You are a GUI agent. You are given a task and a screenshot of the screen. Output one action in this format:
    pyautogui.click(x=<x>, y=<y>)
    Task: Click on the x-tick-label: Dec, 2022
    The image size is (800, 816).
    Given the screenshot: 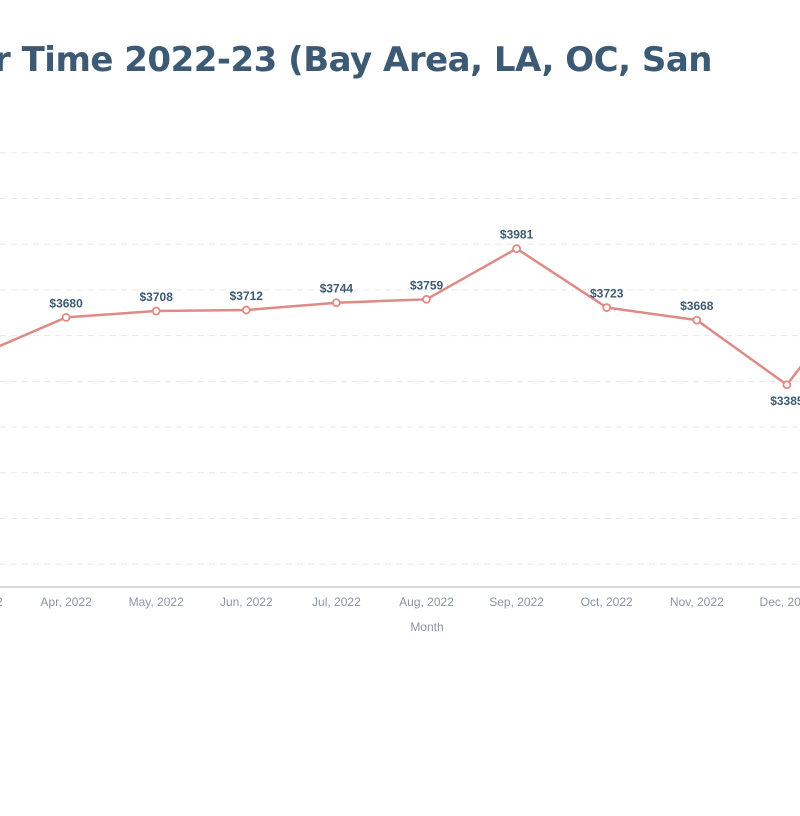 What is the action you would take?
    pyautogui.click(x=780, y=602)
    